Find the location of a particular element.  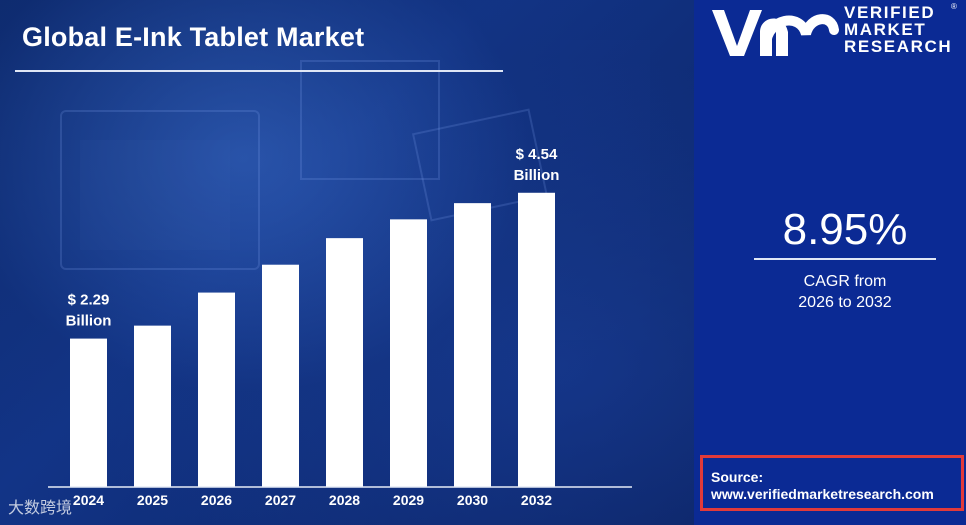

cagr-value: 8.95% is located at coordinates (845, 229).